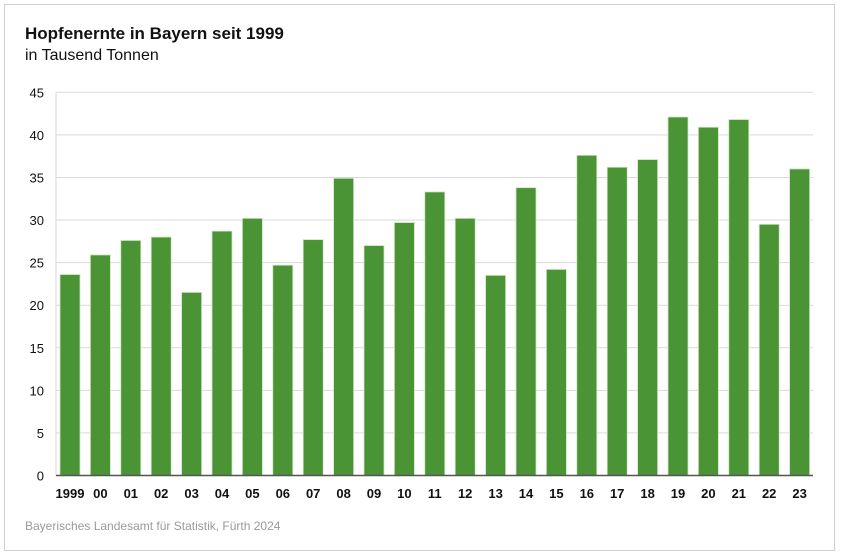 The width and height of the screenshot is (841, 557). Describe the element at coordinates (37, 220) in the screenshot. I see `y-tick-label: 30` at that location.